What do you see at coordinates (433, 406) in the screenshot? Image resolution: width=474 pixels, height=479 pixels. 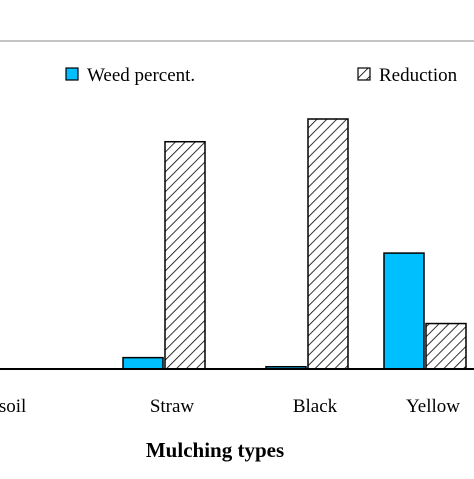 I see `x-tick-label: Yellow` at bounding box center [433, 406].